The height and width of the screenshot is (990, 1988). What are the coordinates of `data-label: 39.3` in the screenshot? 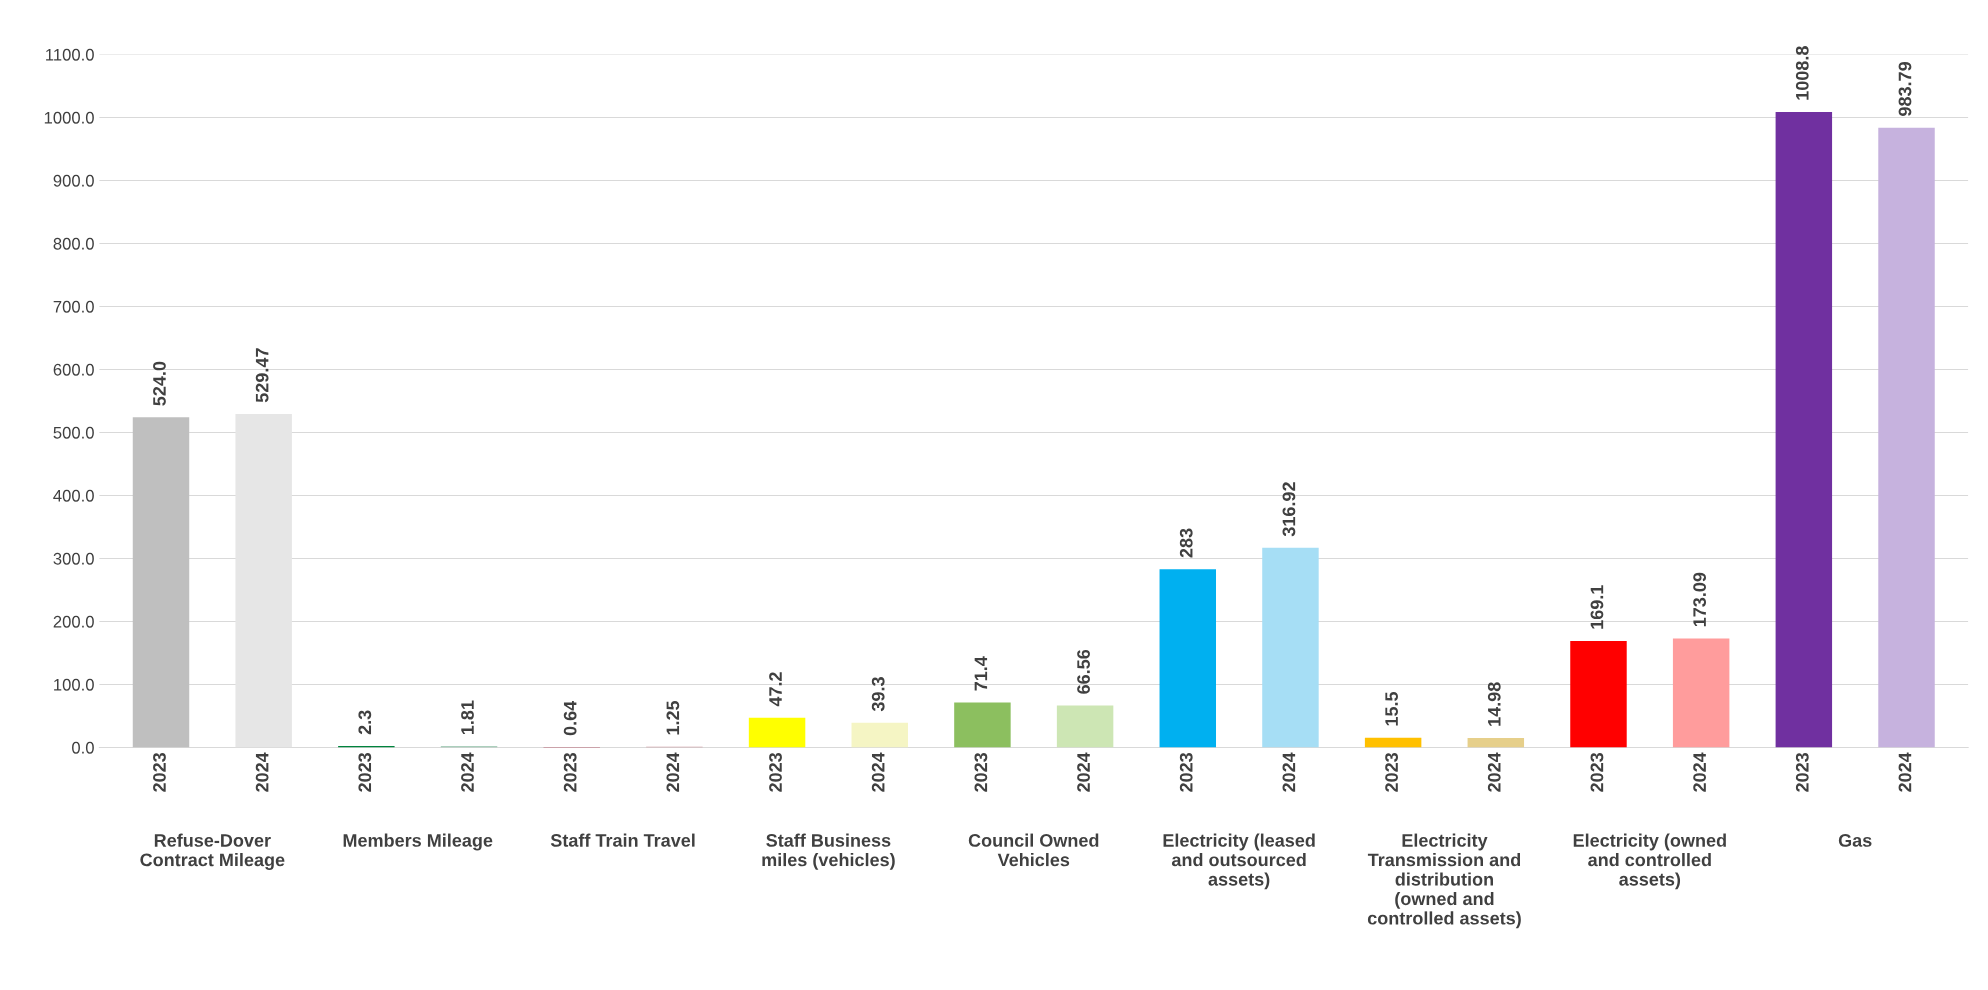 It's located at (878, 694).